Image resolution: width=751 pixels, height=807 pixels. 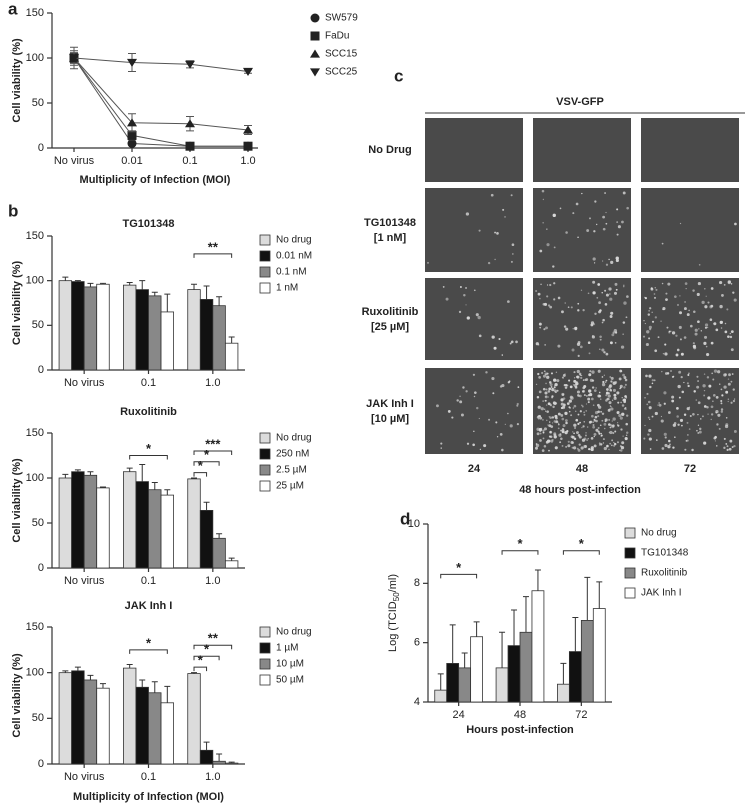 I want to click on legend-swatch, so click(x=630, y=573).